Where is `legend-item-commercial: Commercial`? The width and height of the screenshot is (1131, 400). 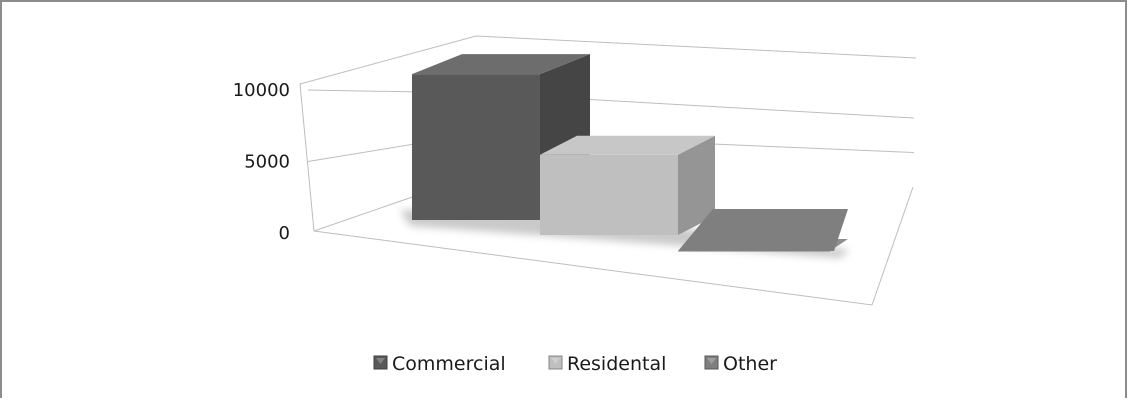 legend-item-commercial: Commercial is located at coordinates (439, 364).